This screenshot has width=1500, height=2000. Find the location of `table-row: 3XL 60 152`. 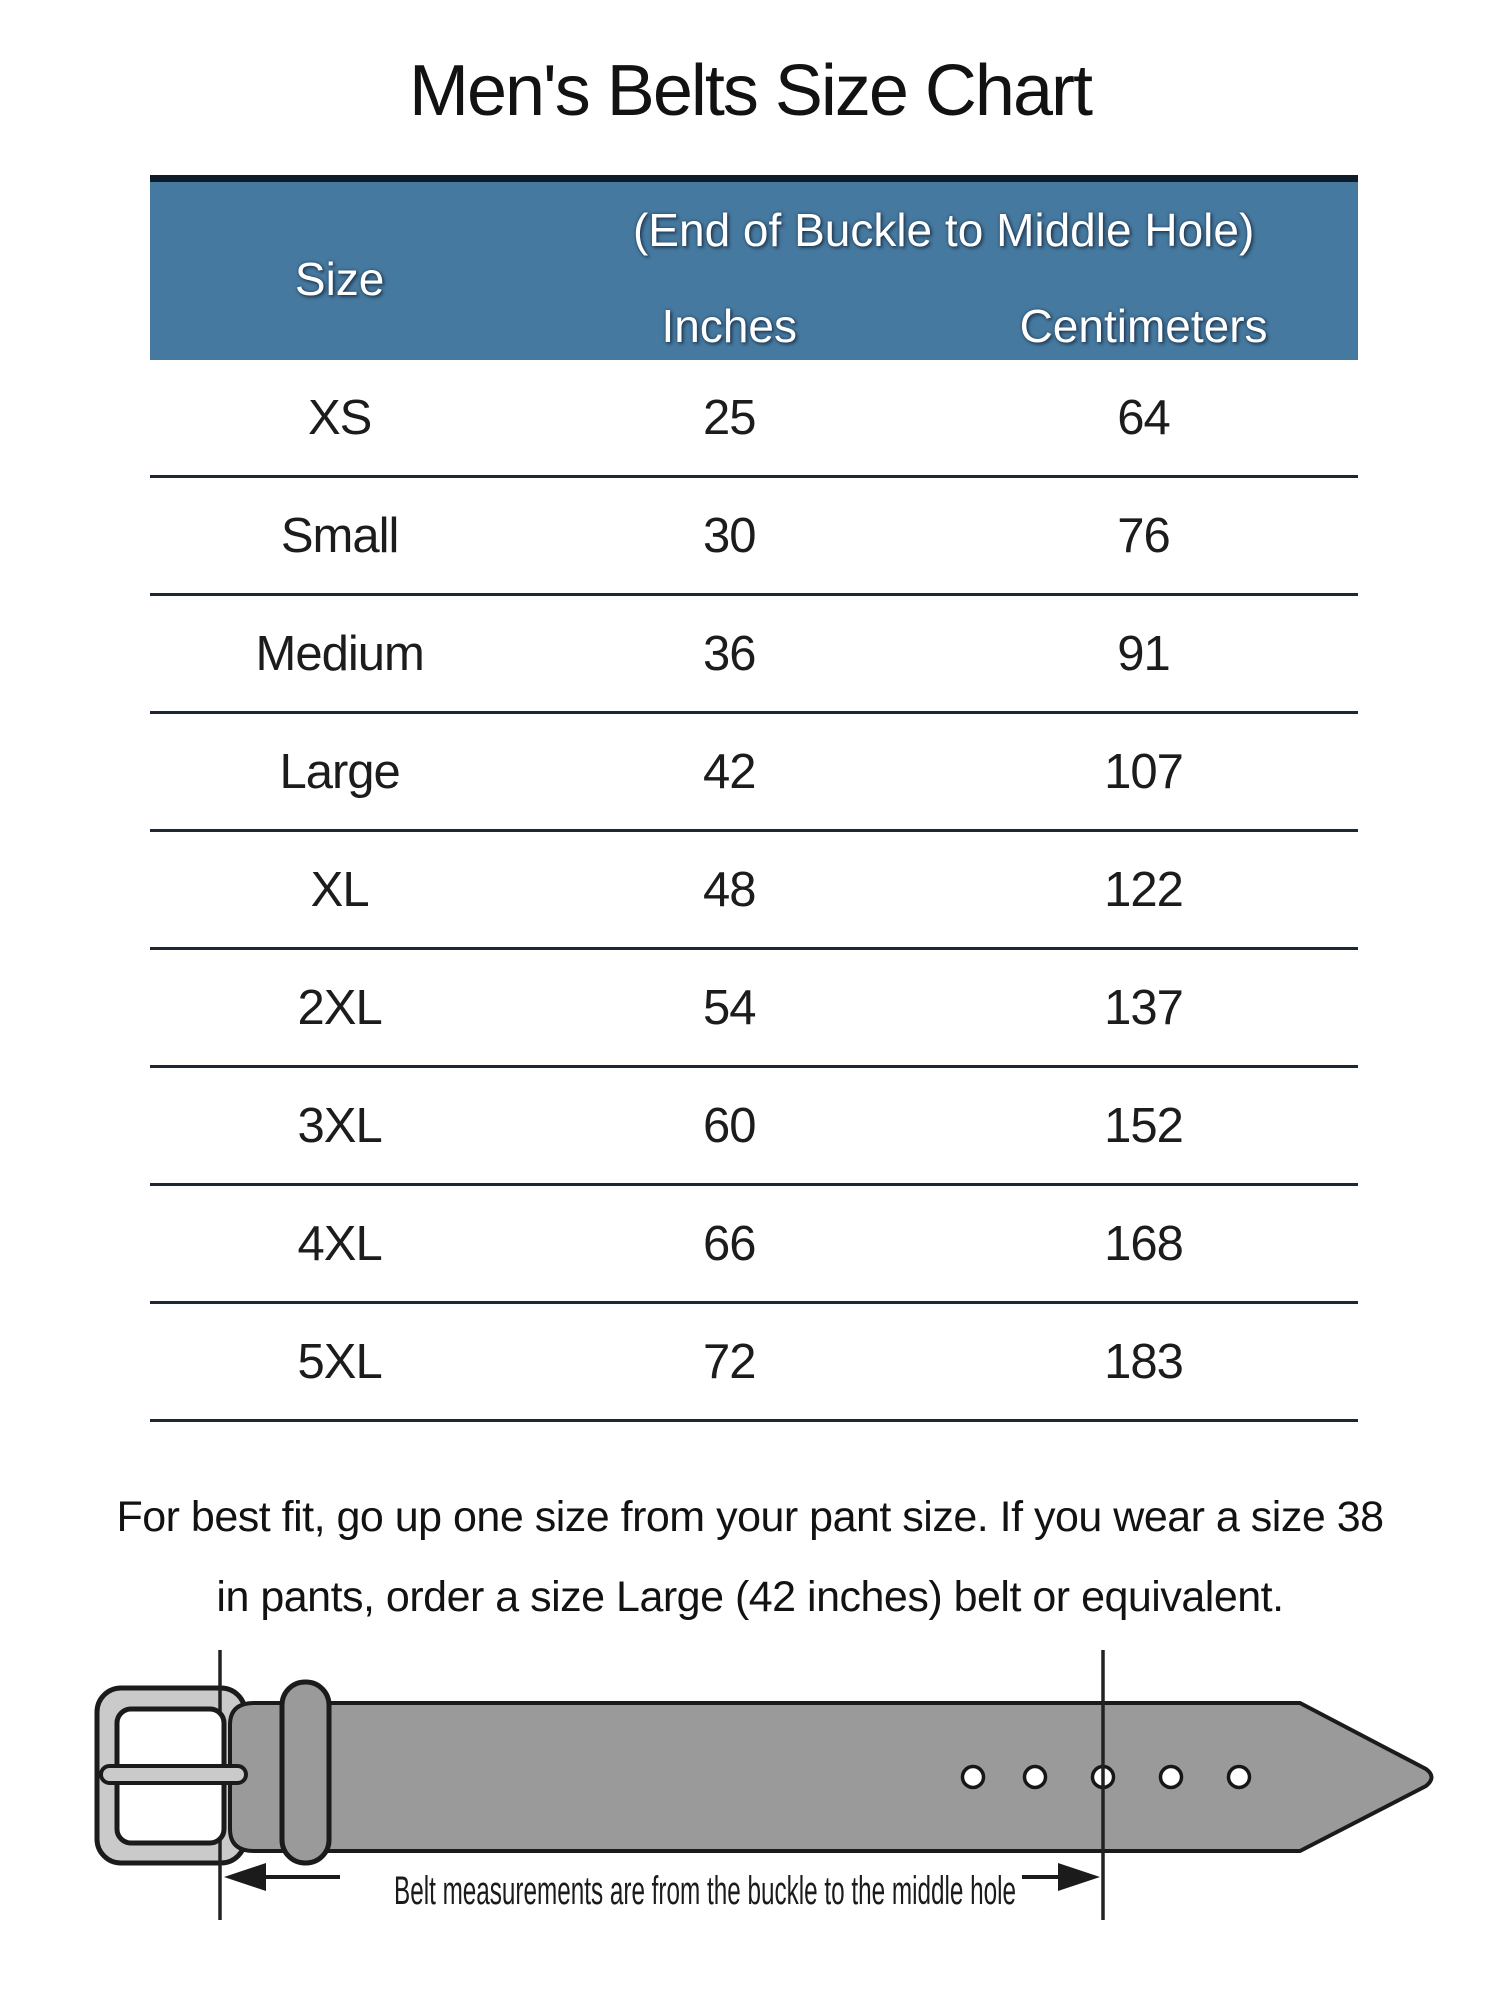

table-row: 3XL 60 152 is located at coordinates (754, 1127).